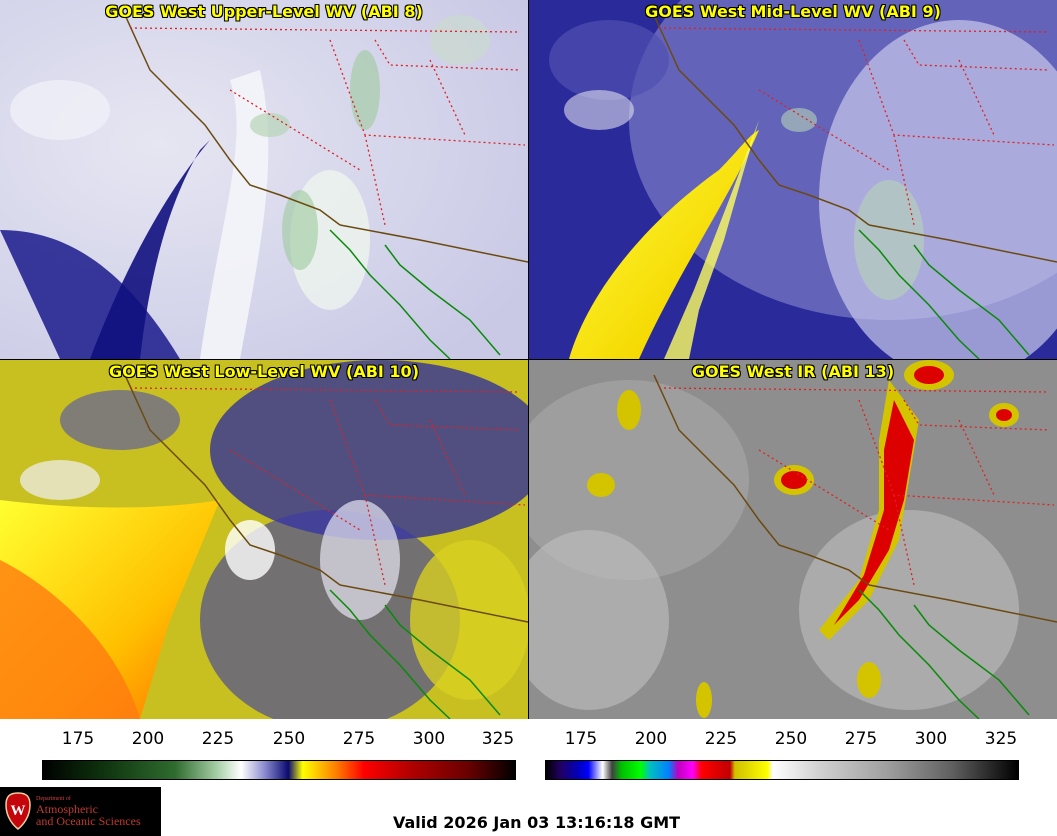  Describe the element at coordinates (53, 799) in the screenshot. I see `logo-line1: Department of` at that location.